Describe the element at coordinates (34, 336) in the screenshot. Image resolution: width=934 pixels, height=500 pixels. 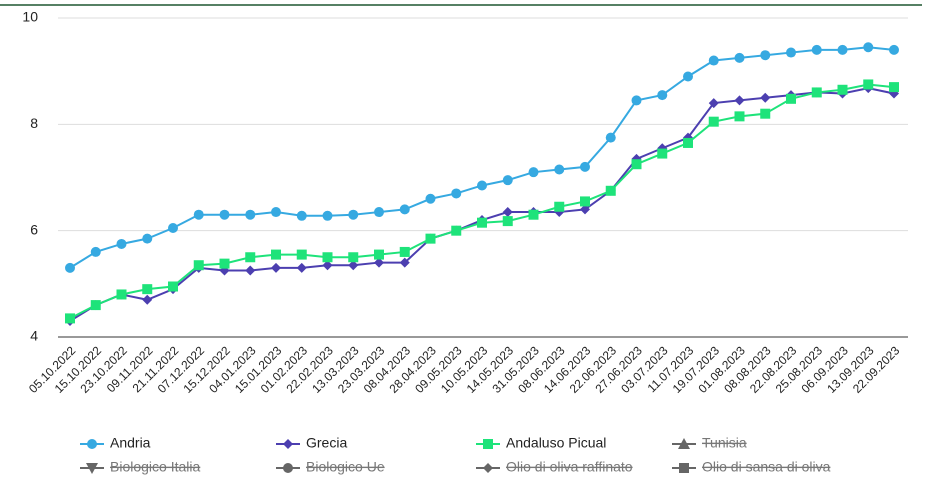
I see `y-tick-label: 4` at that location.